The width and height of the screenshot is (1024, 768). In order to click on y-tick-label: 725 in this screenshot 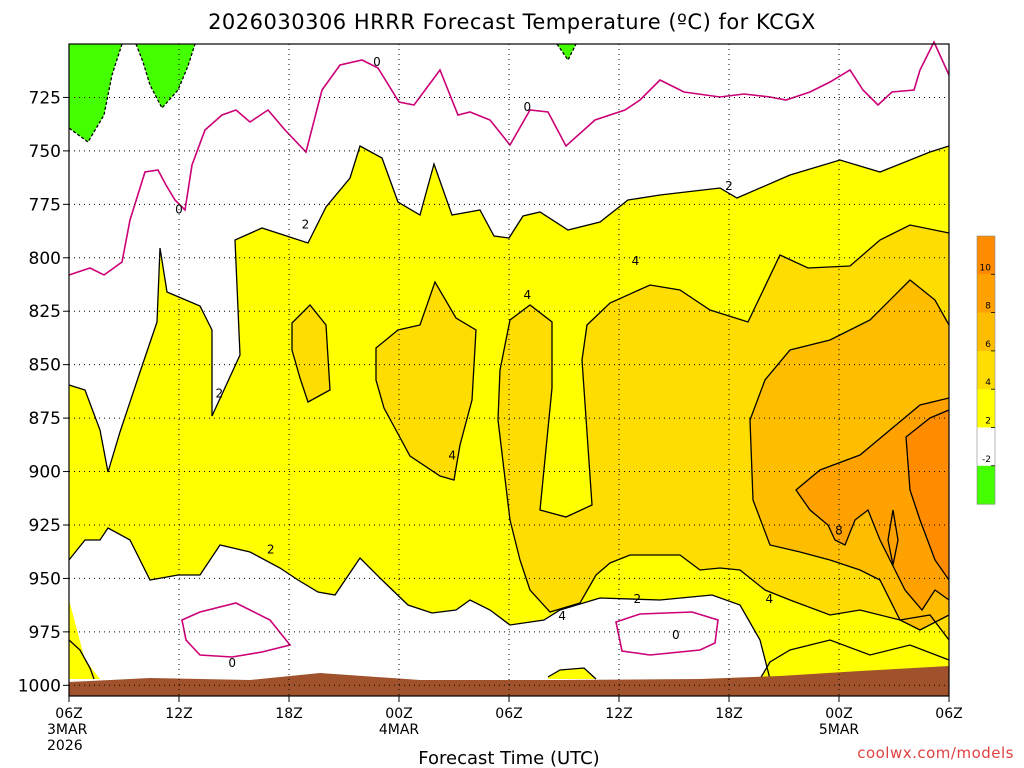, I will do `click(45, 98)`.